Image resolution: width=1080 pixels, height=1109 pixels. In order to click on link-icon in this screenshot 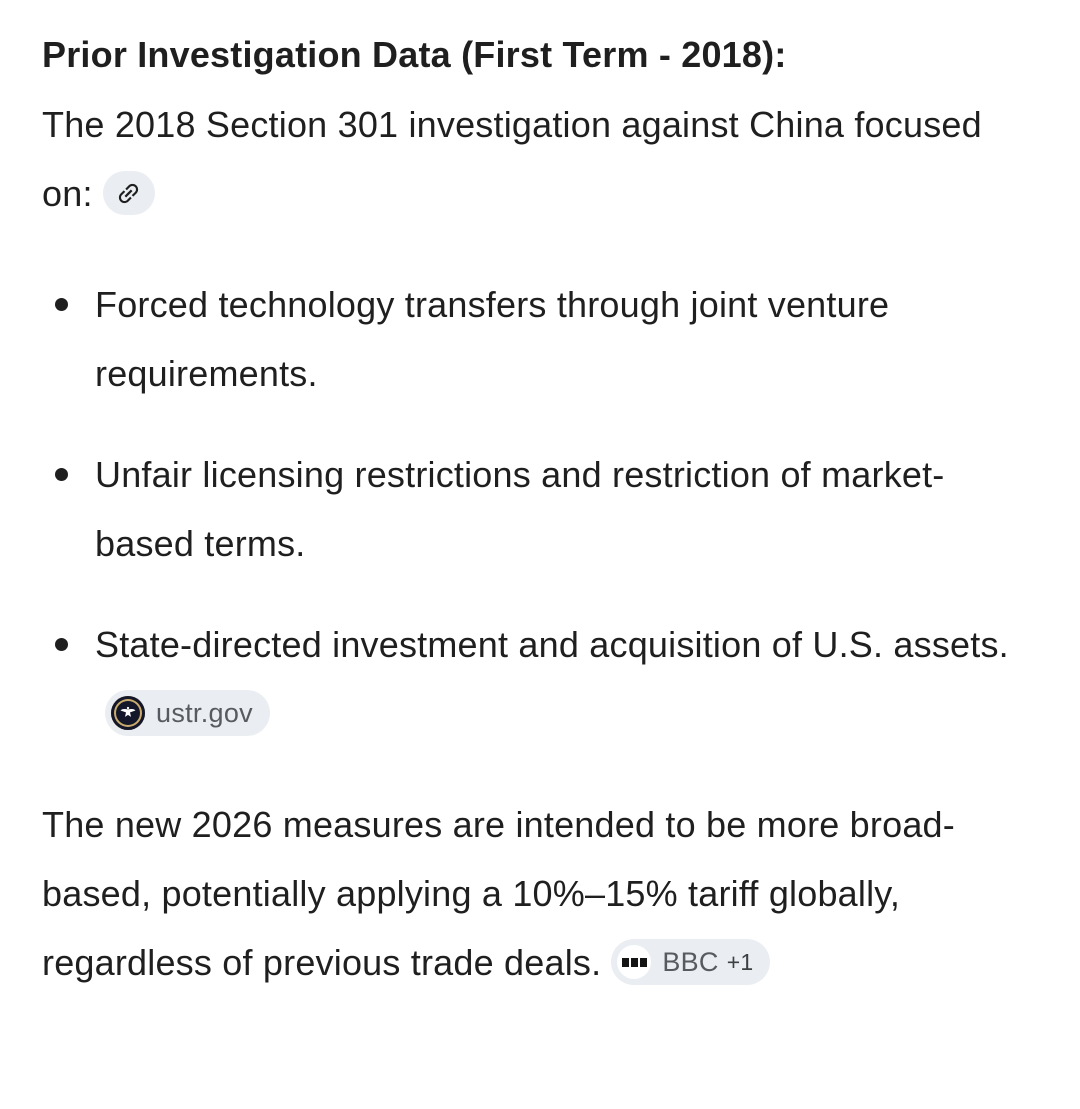, I will do `click(129, 193)`.